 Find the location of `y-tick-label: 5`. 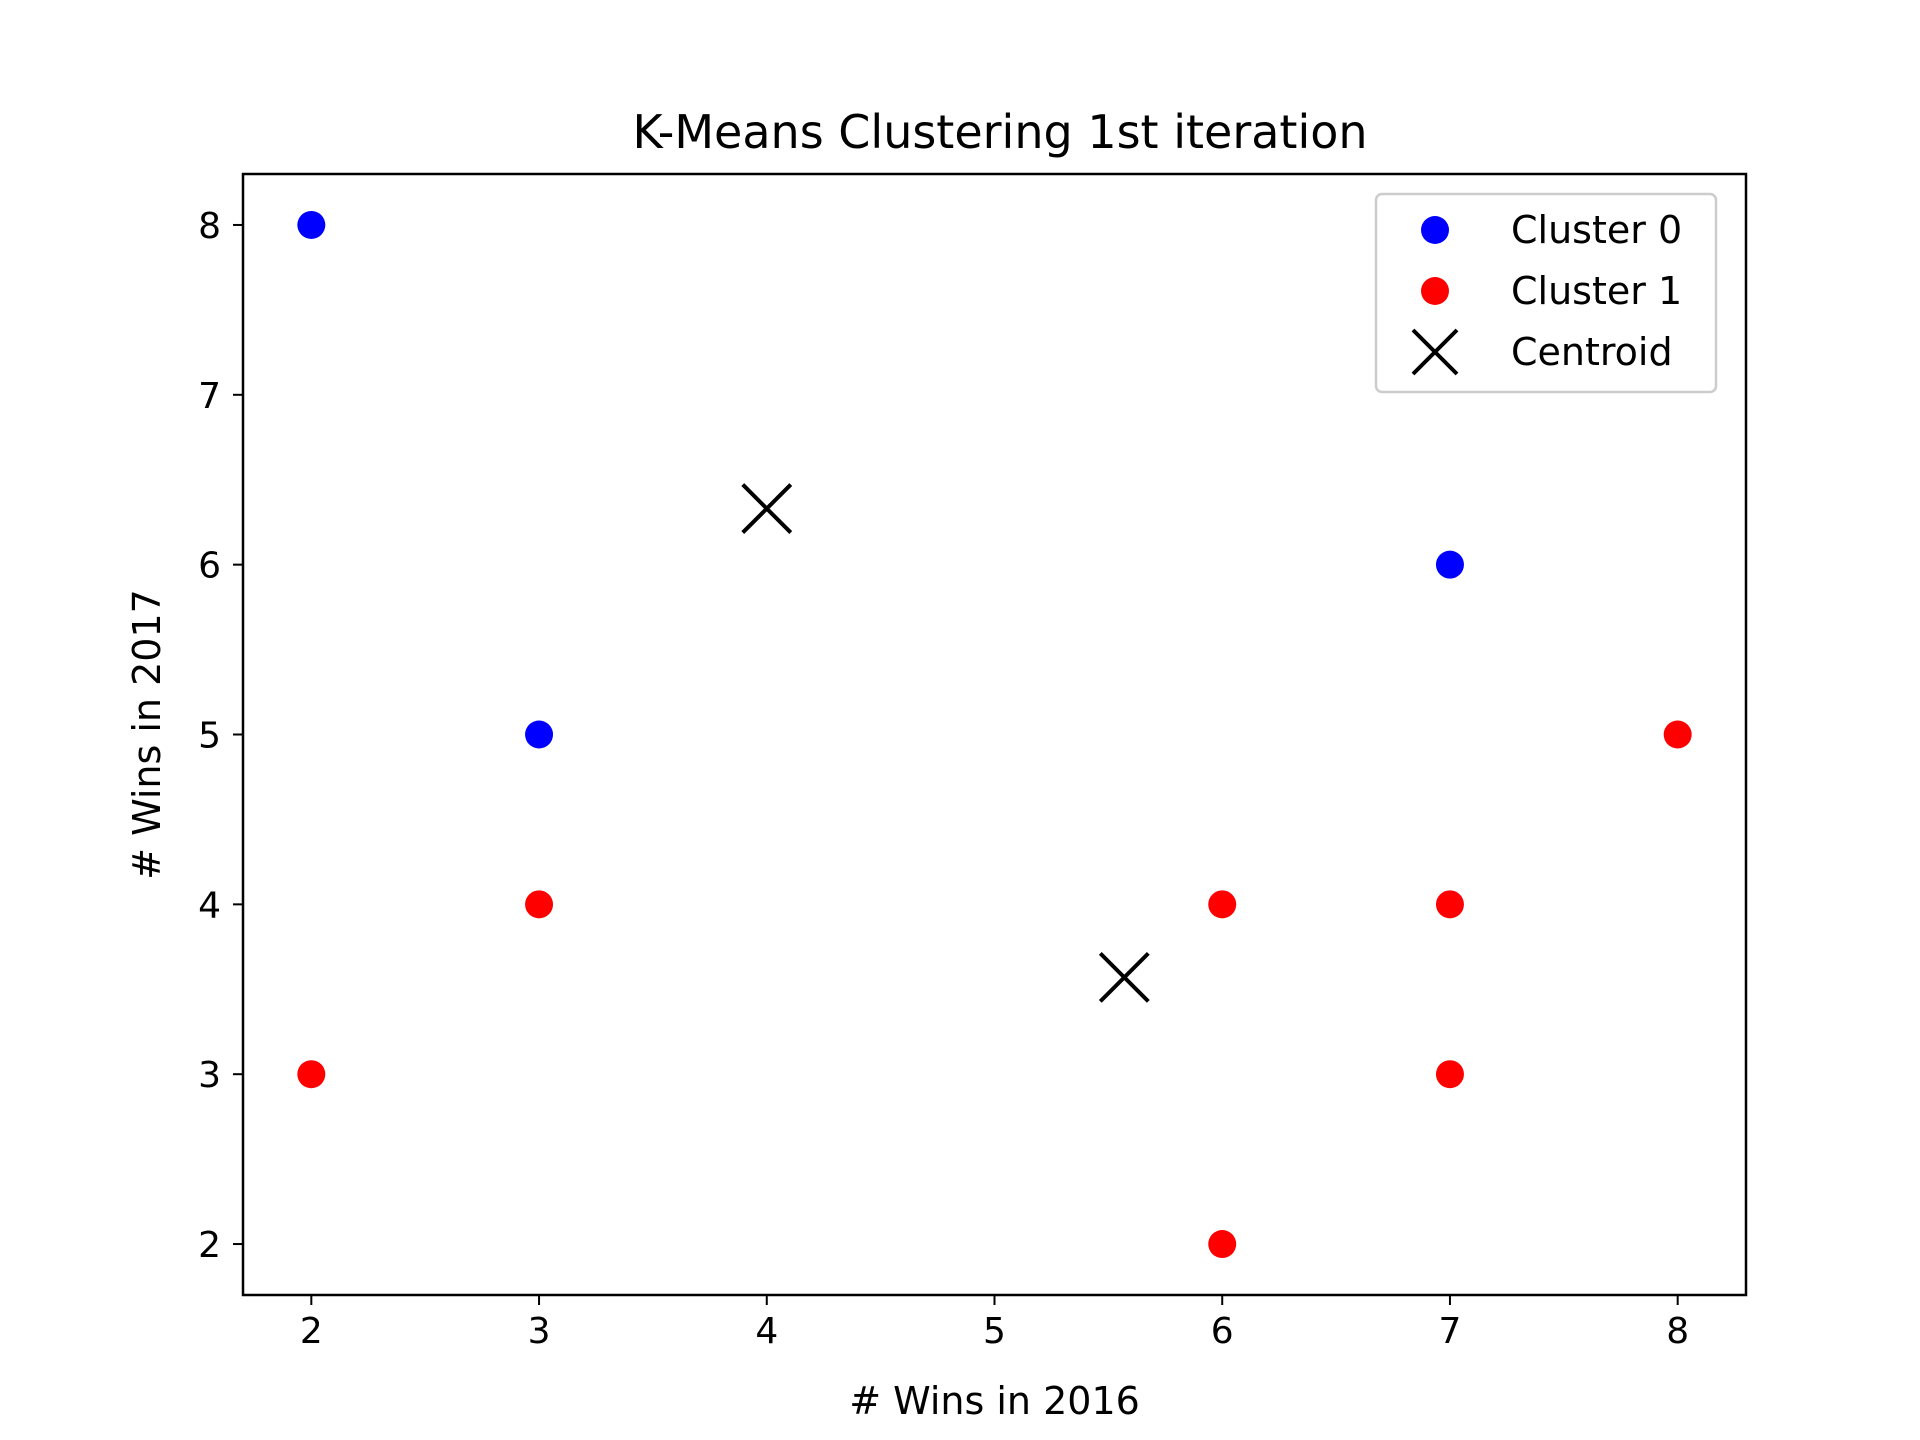

y-tick-label: 5 is located at coordinates (209, 736).